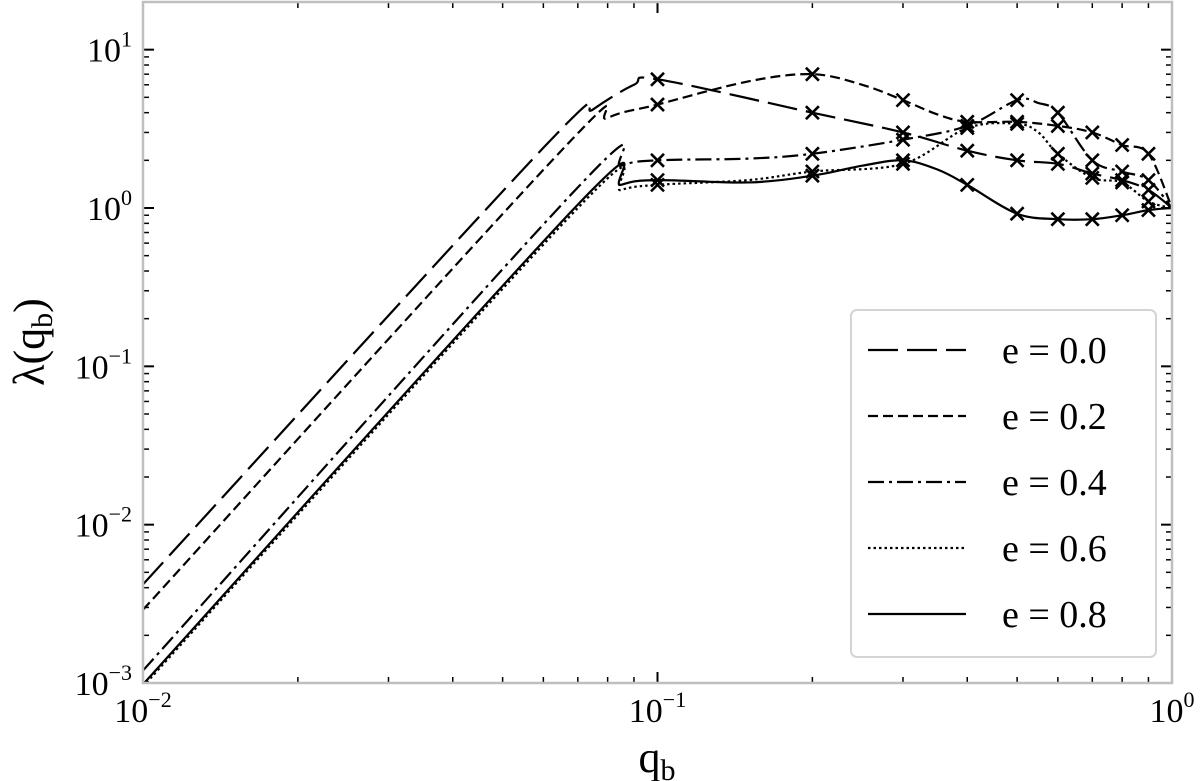 The height and width of the screenshot is (781, 1200). I want to click on x-axis-label-base: q, so click(650, 757).